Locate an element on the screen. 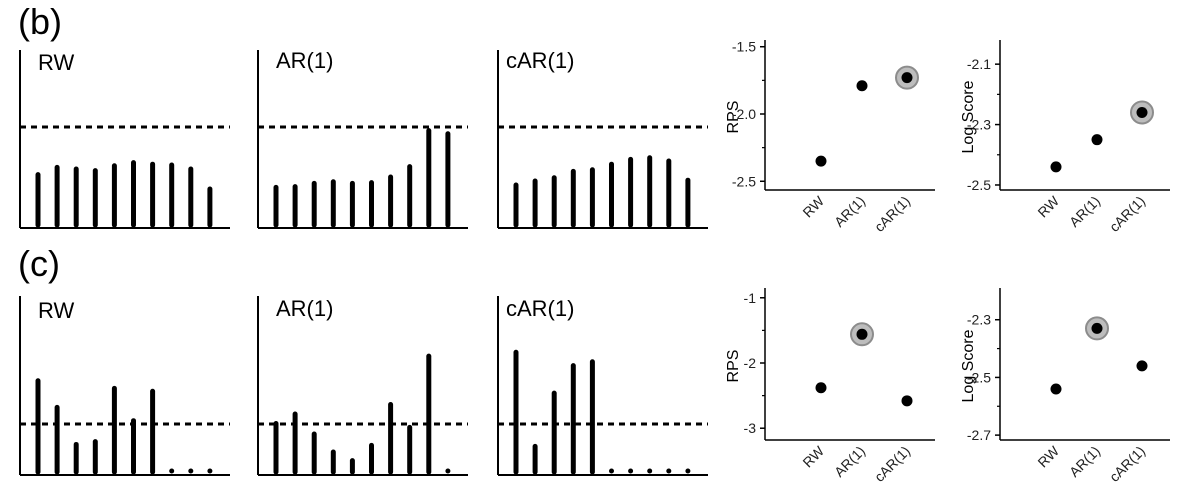 The width and height of the screenshot is (1200, 500). score-highlight-ring-b-rps is located at coordinates (907, 77).